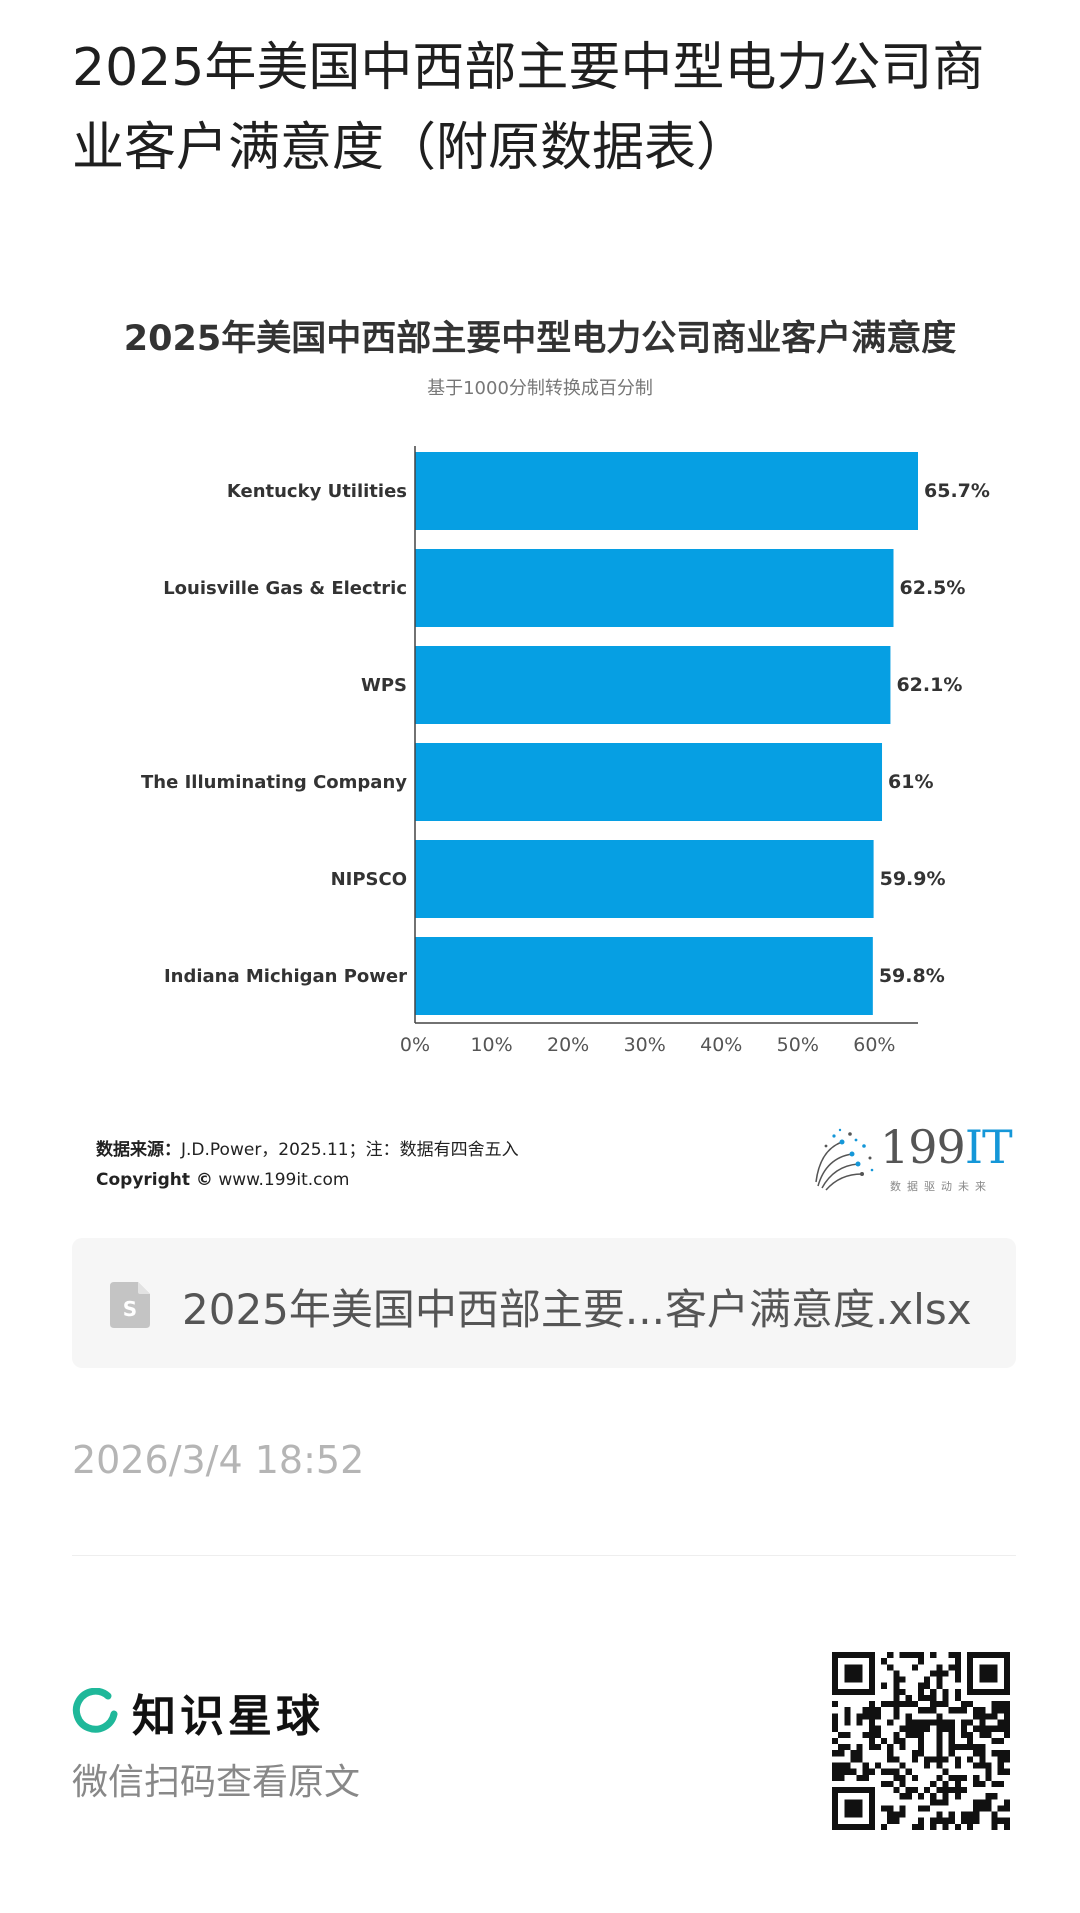  I want to click on data-label: 62.1%, so click(929, 685).